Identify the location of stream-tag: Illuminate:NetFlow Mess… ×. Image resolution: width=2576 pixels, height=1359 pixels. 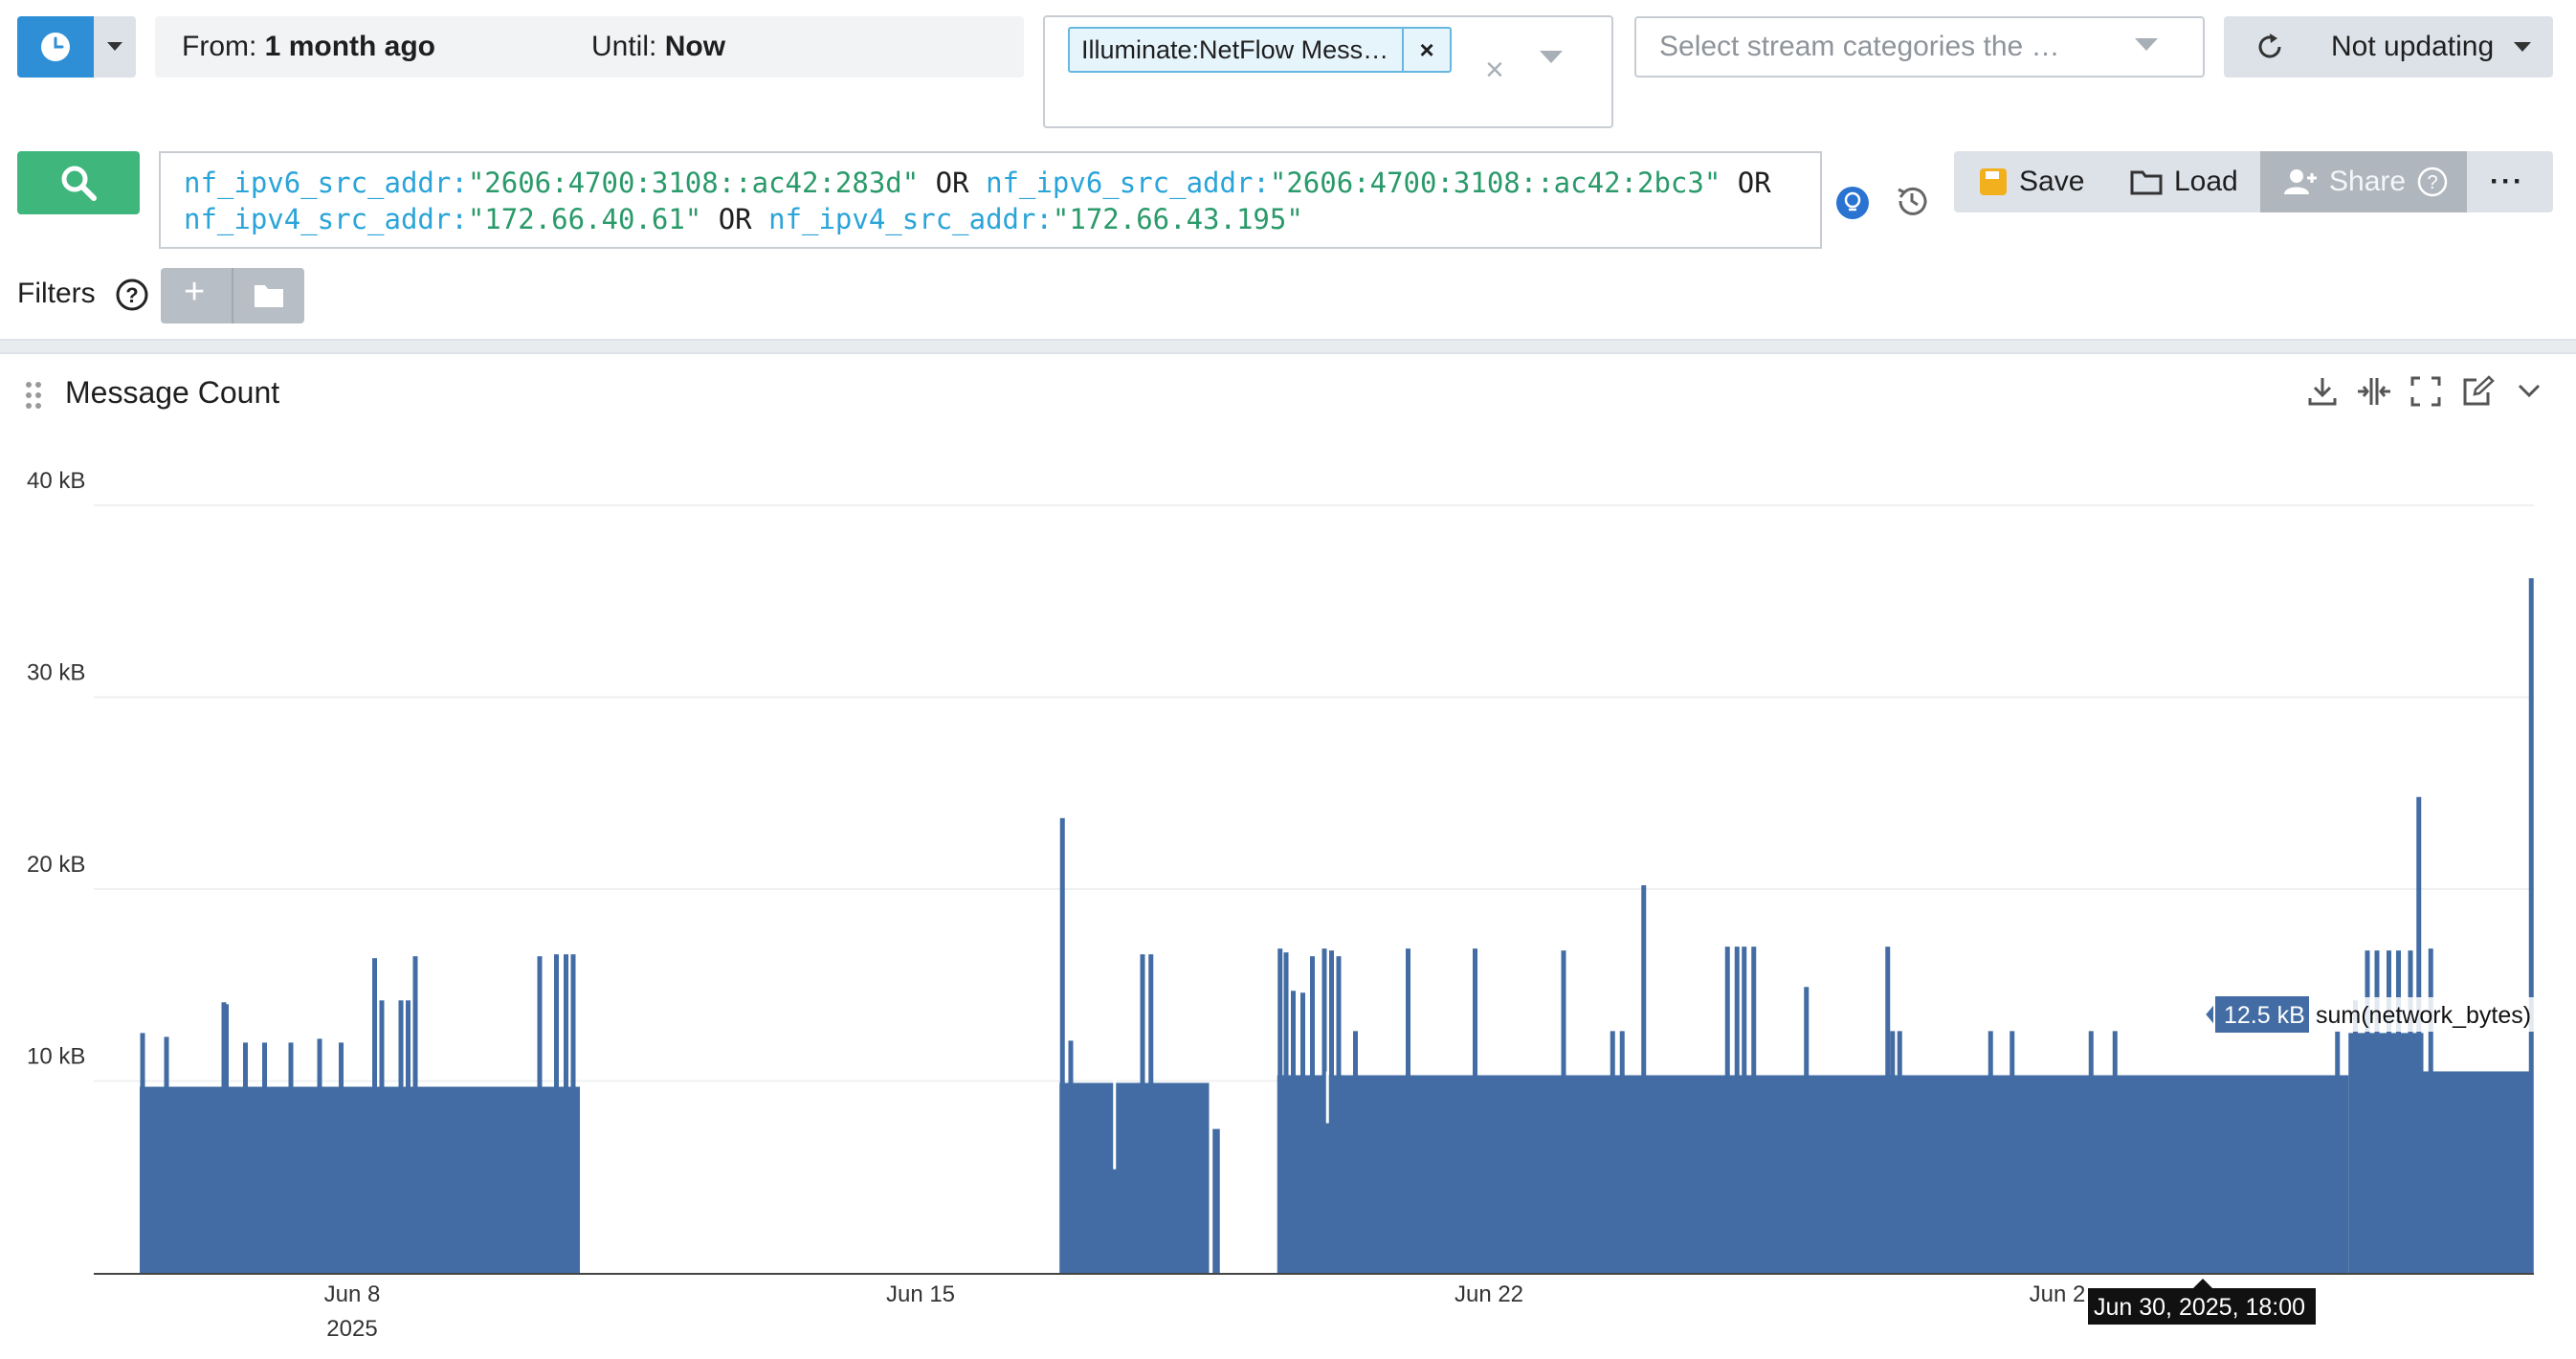
(1260, 50).